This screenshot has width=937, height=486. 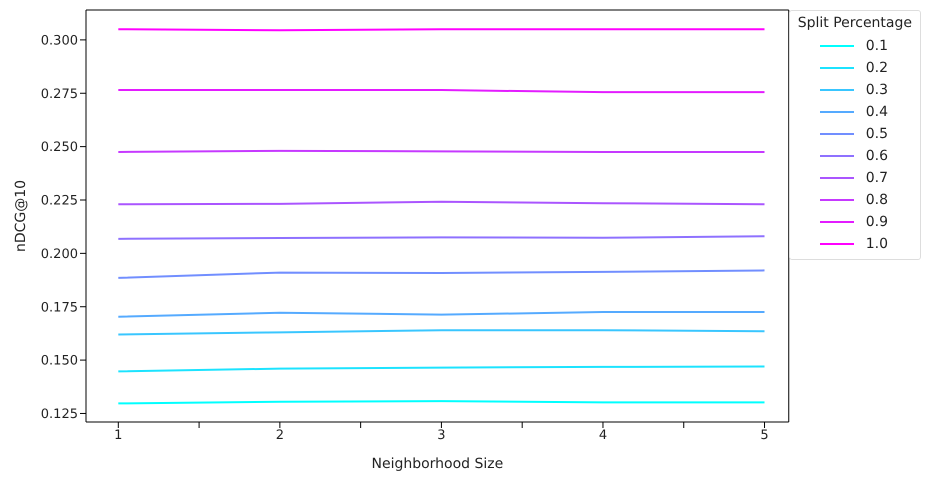 What do you see at coordinates (59, 308) in the screenshot?
I see `y-tick-label: 0.175` at bounding box center [59, 308].